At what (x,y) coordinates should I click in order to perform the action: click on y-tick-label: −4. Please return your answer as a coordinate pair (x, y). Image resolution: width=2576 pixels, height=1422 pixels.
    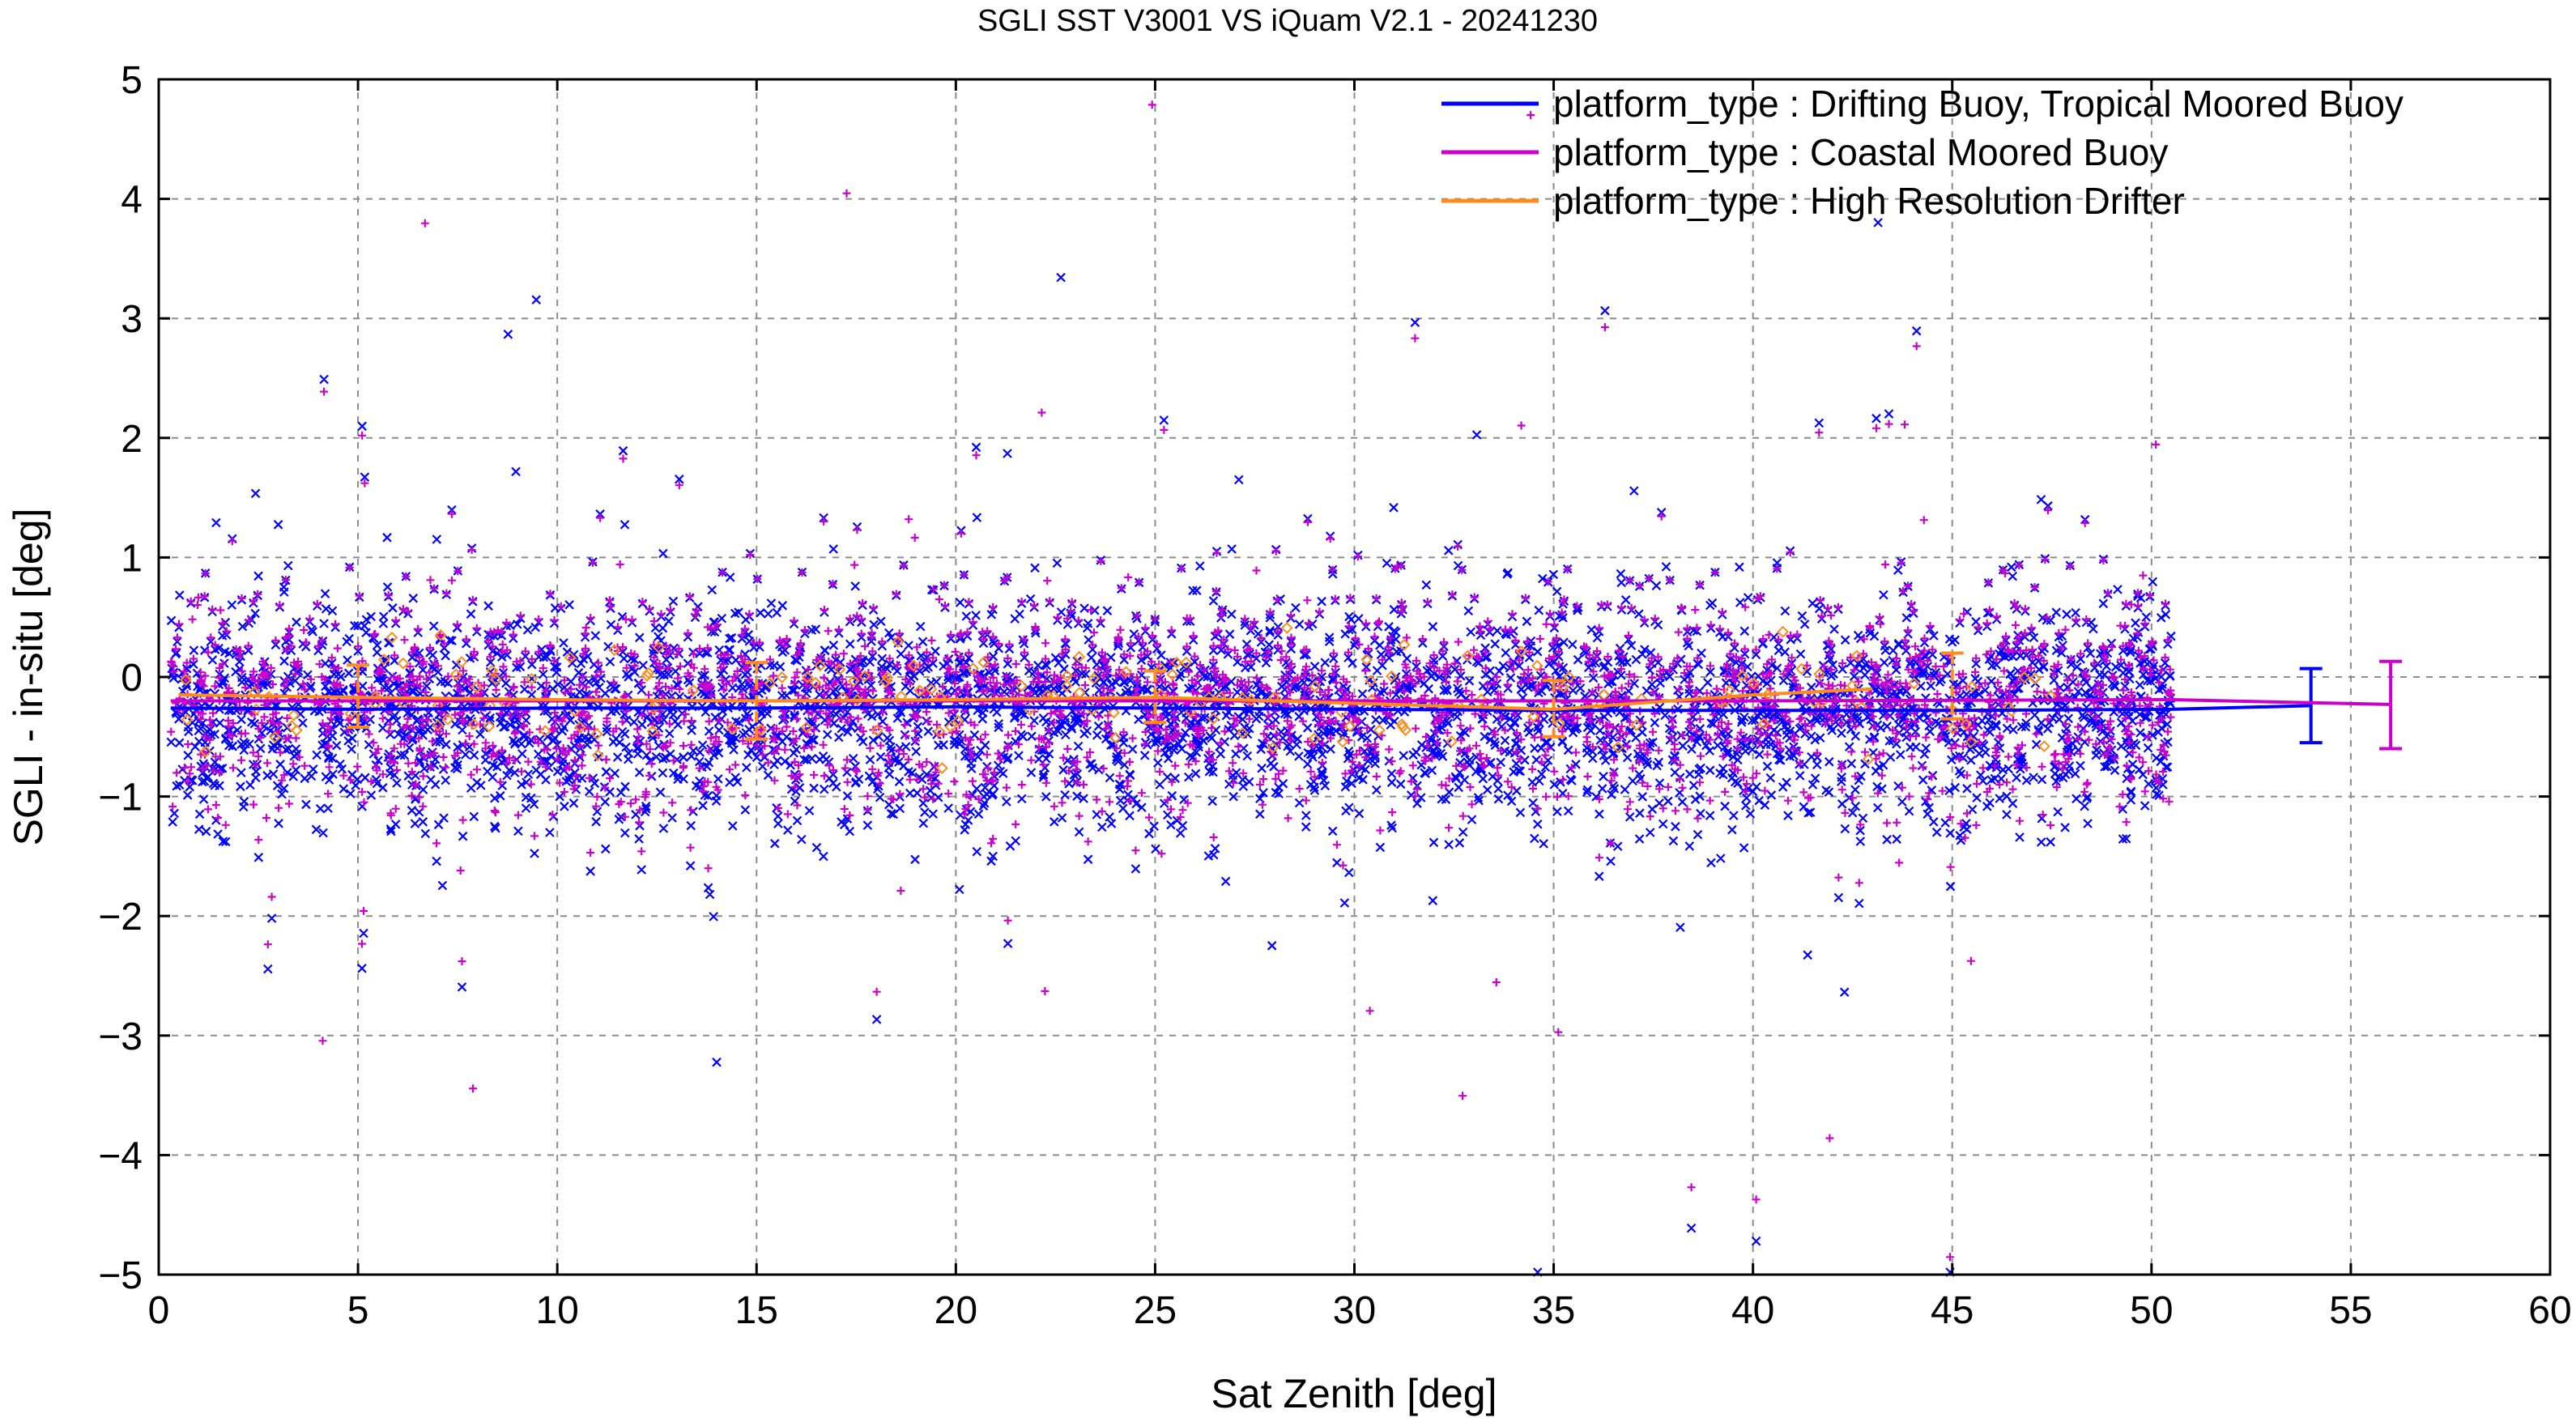
    Looking at the image, I should click on (120, 1156).